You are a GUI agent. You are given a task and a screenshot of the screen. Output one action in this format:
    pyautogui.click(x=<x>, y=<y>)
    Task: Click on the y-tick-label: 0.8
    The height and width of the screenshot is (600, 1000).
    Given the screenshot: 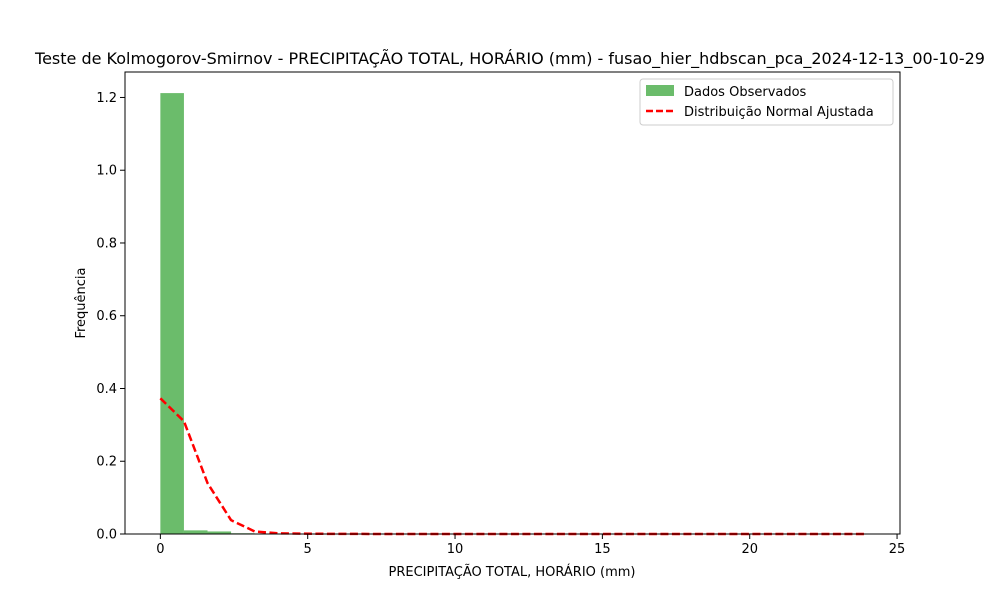 What is the action you would take?
    pyautogui.click(x=106, y=243)
    